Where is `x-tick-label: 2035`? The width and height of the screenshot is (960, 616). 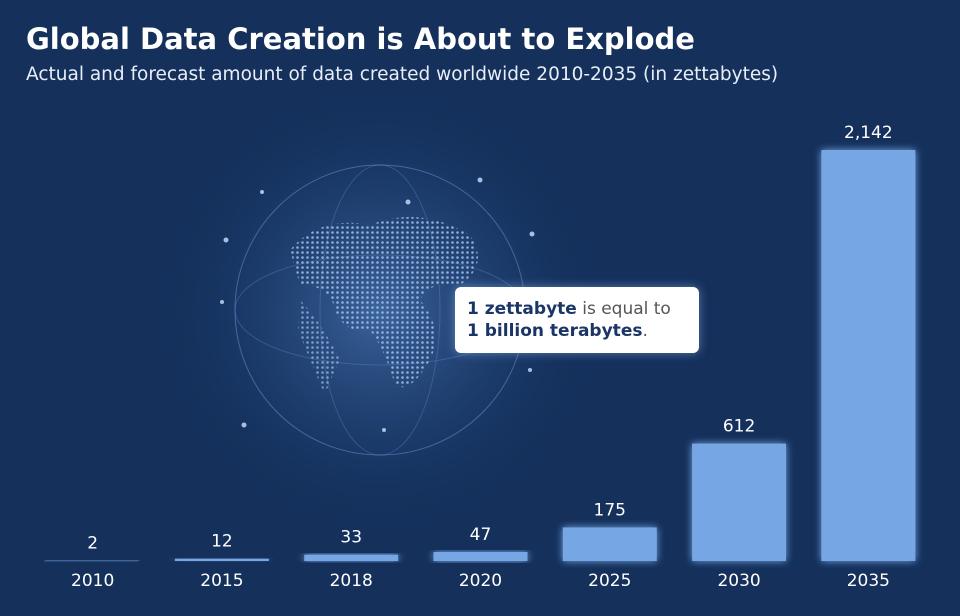 x-tick-label: 2035 is located at coordinates (868, 581).